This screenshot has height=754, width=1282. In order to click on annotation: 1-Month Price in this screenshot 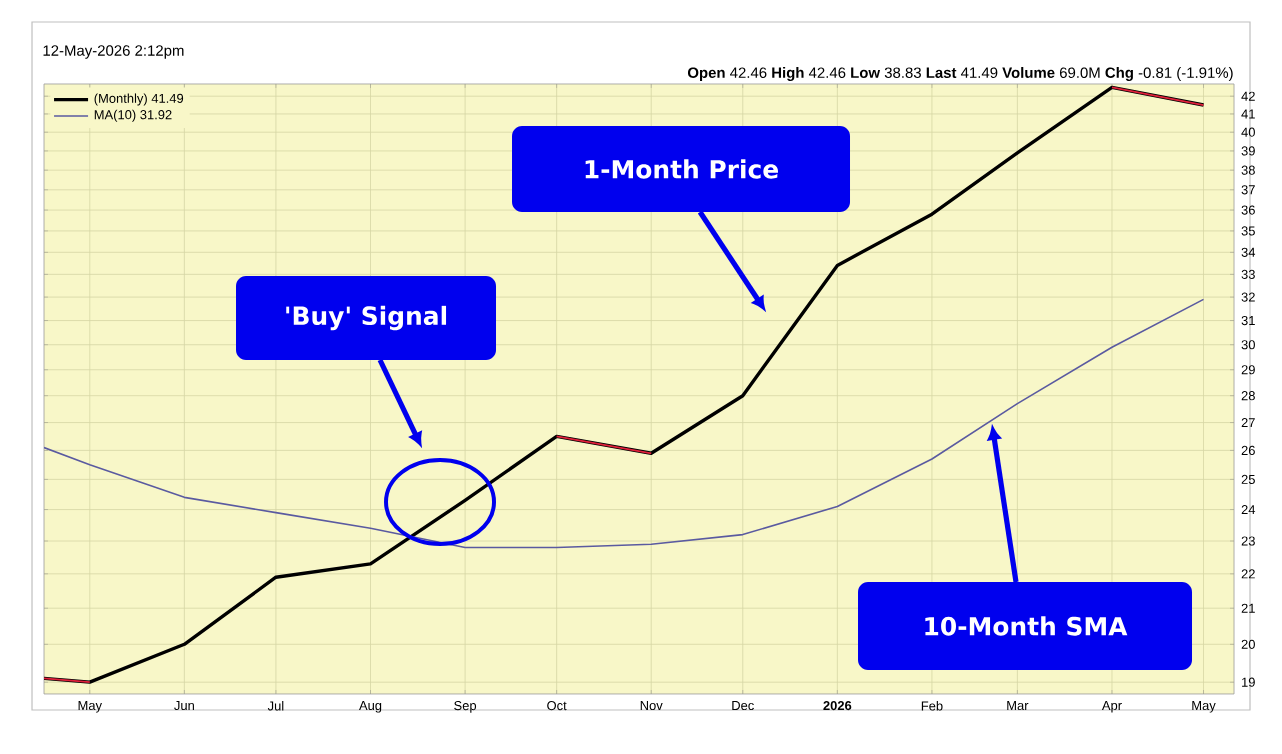, I will do `click(681, 169)`.